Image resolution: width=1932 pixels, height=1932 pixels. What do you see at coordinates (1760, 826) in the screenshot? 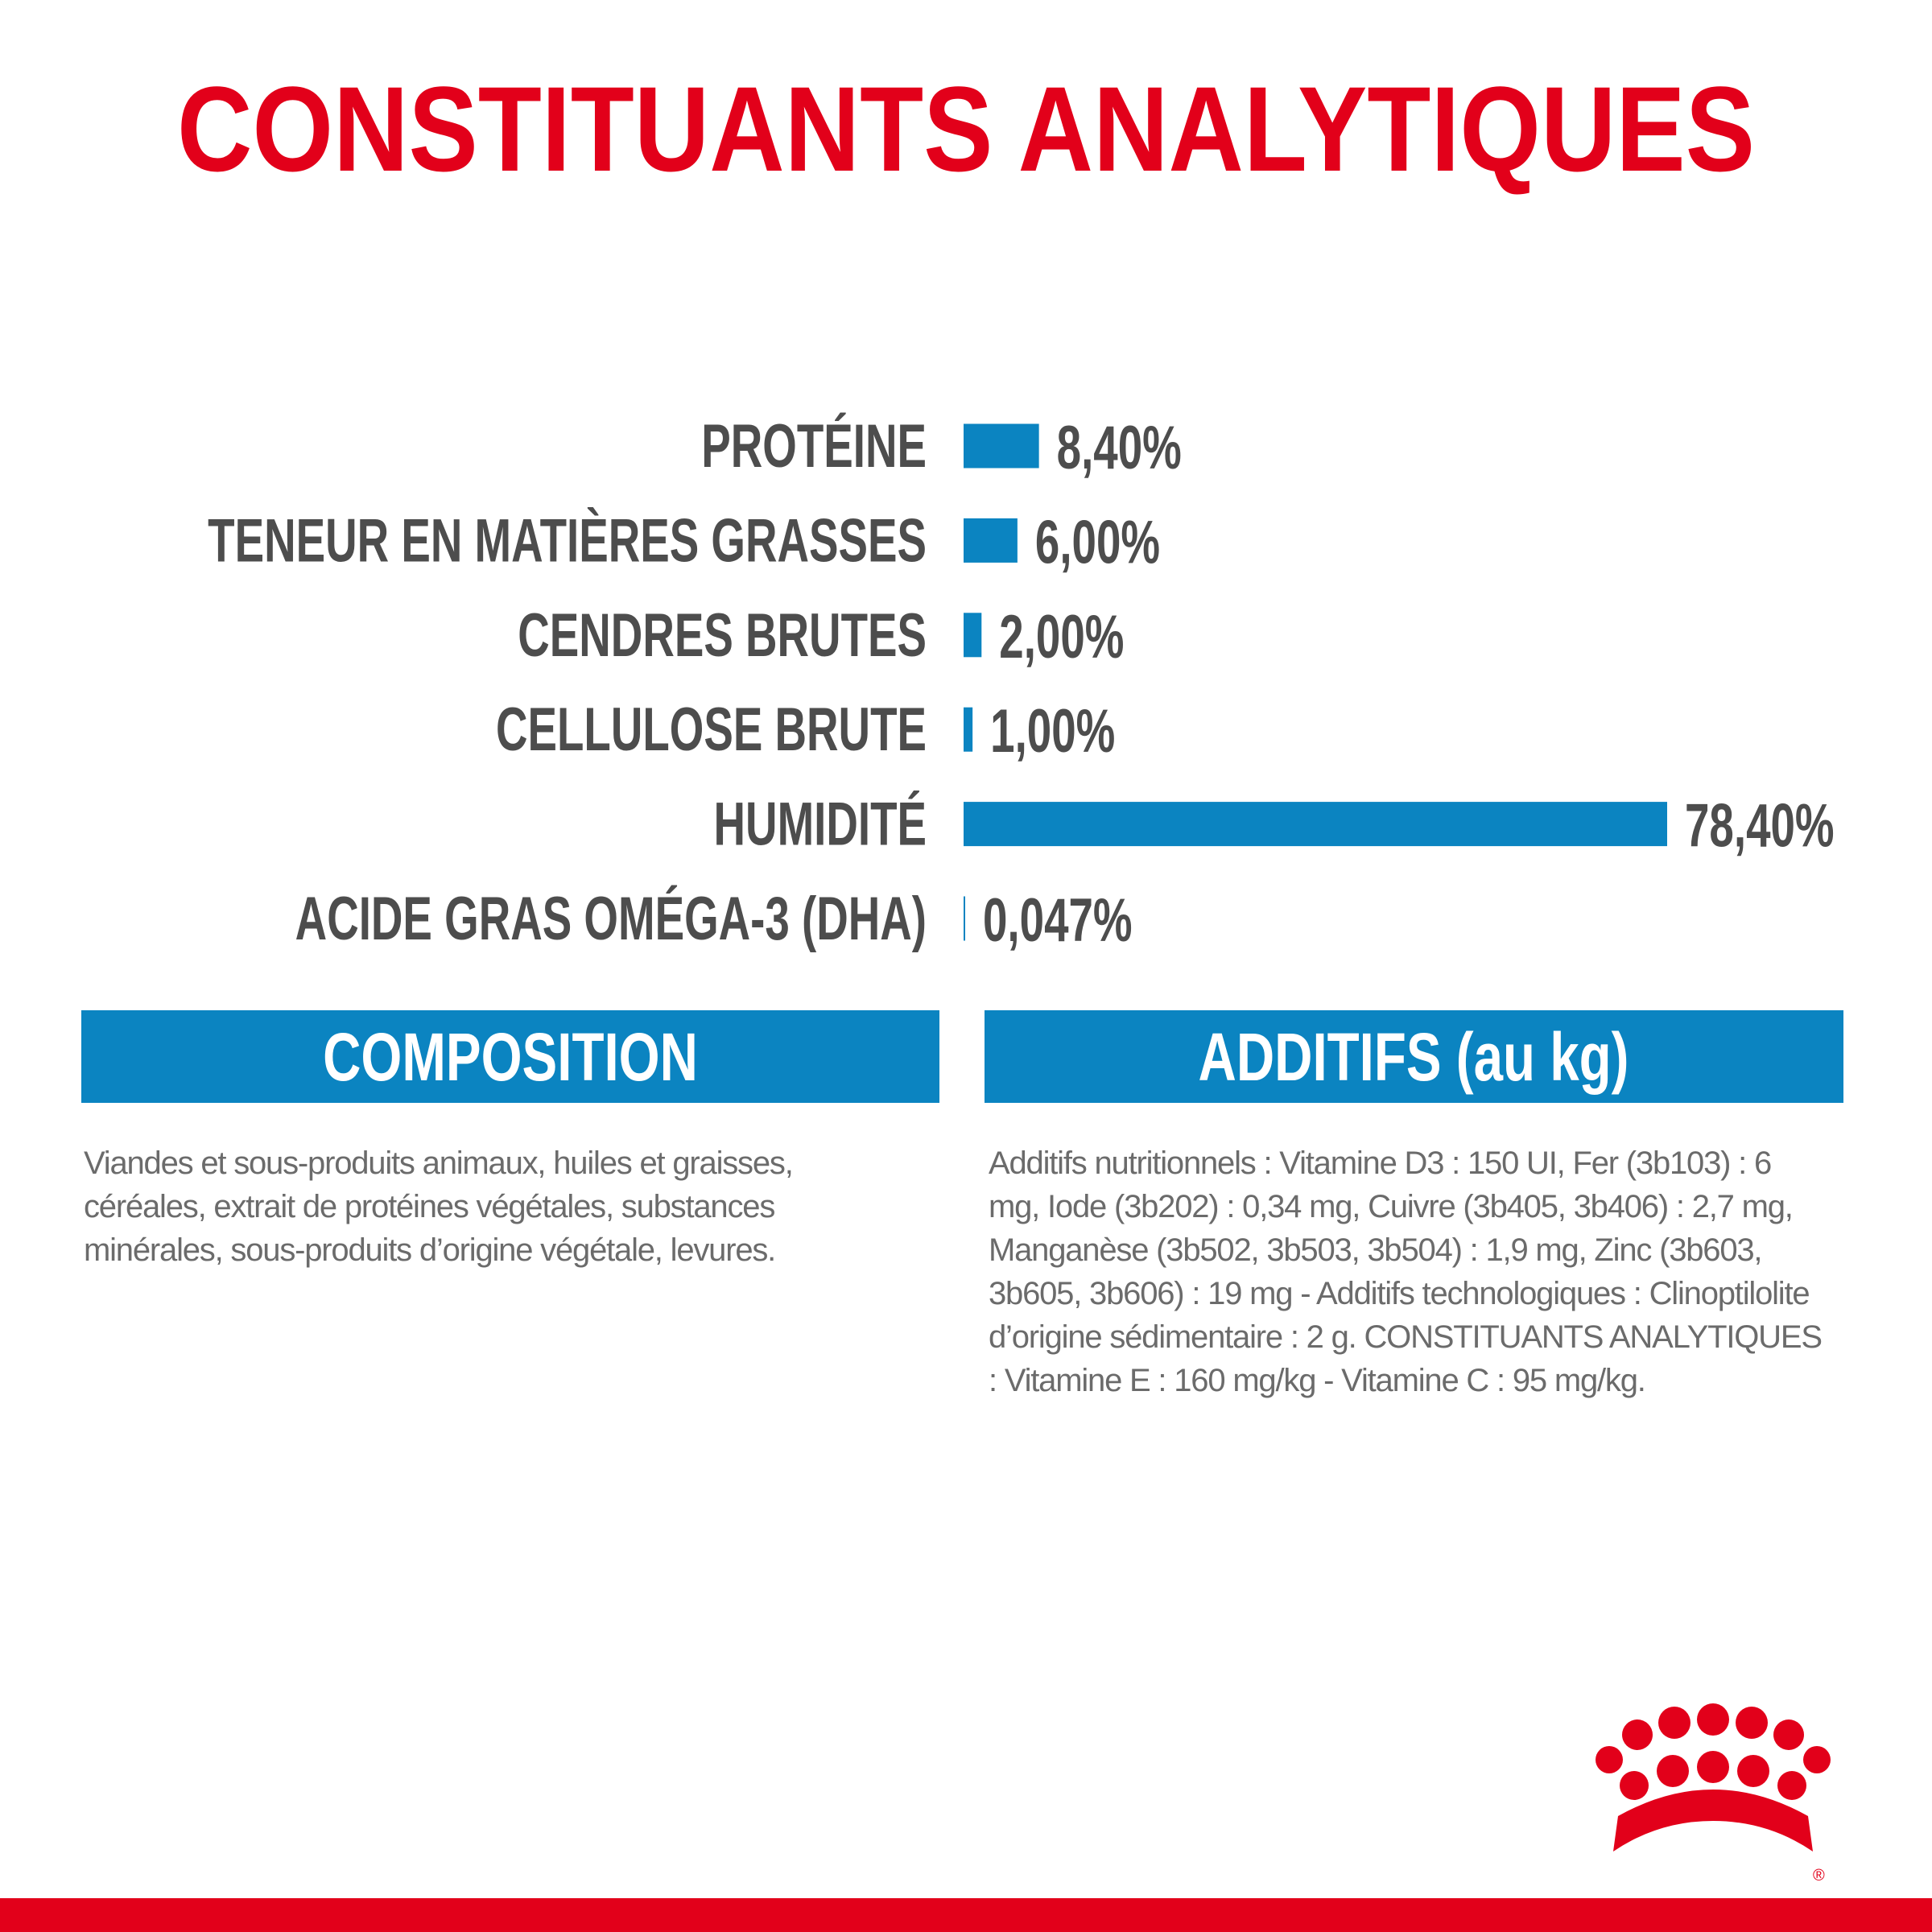
I see `value-label: 78,40%` at bounding box center [1760, 826].